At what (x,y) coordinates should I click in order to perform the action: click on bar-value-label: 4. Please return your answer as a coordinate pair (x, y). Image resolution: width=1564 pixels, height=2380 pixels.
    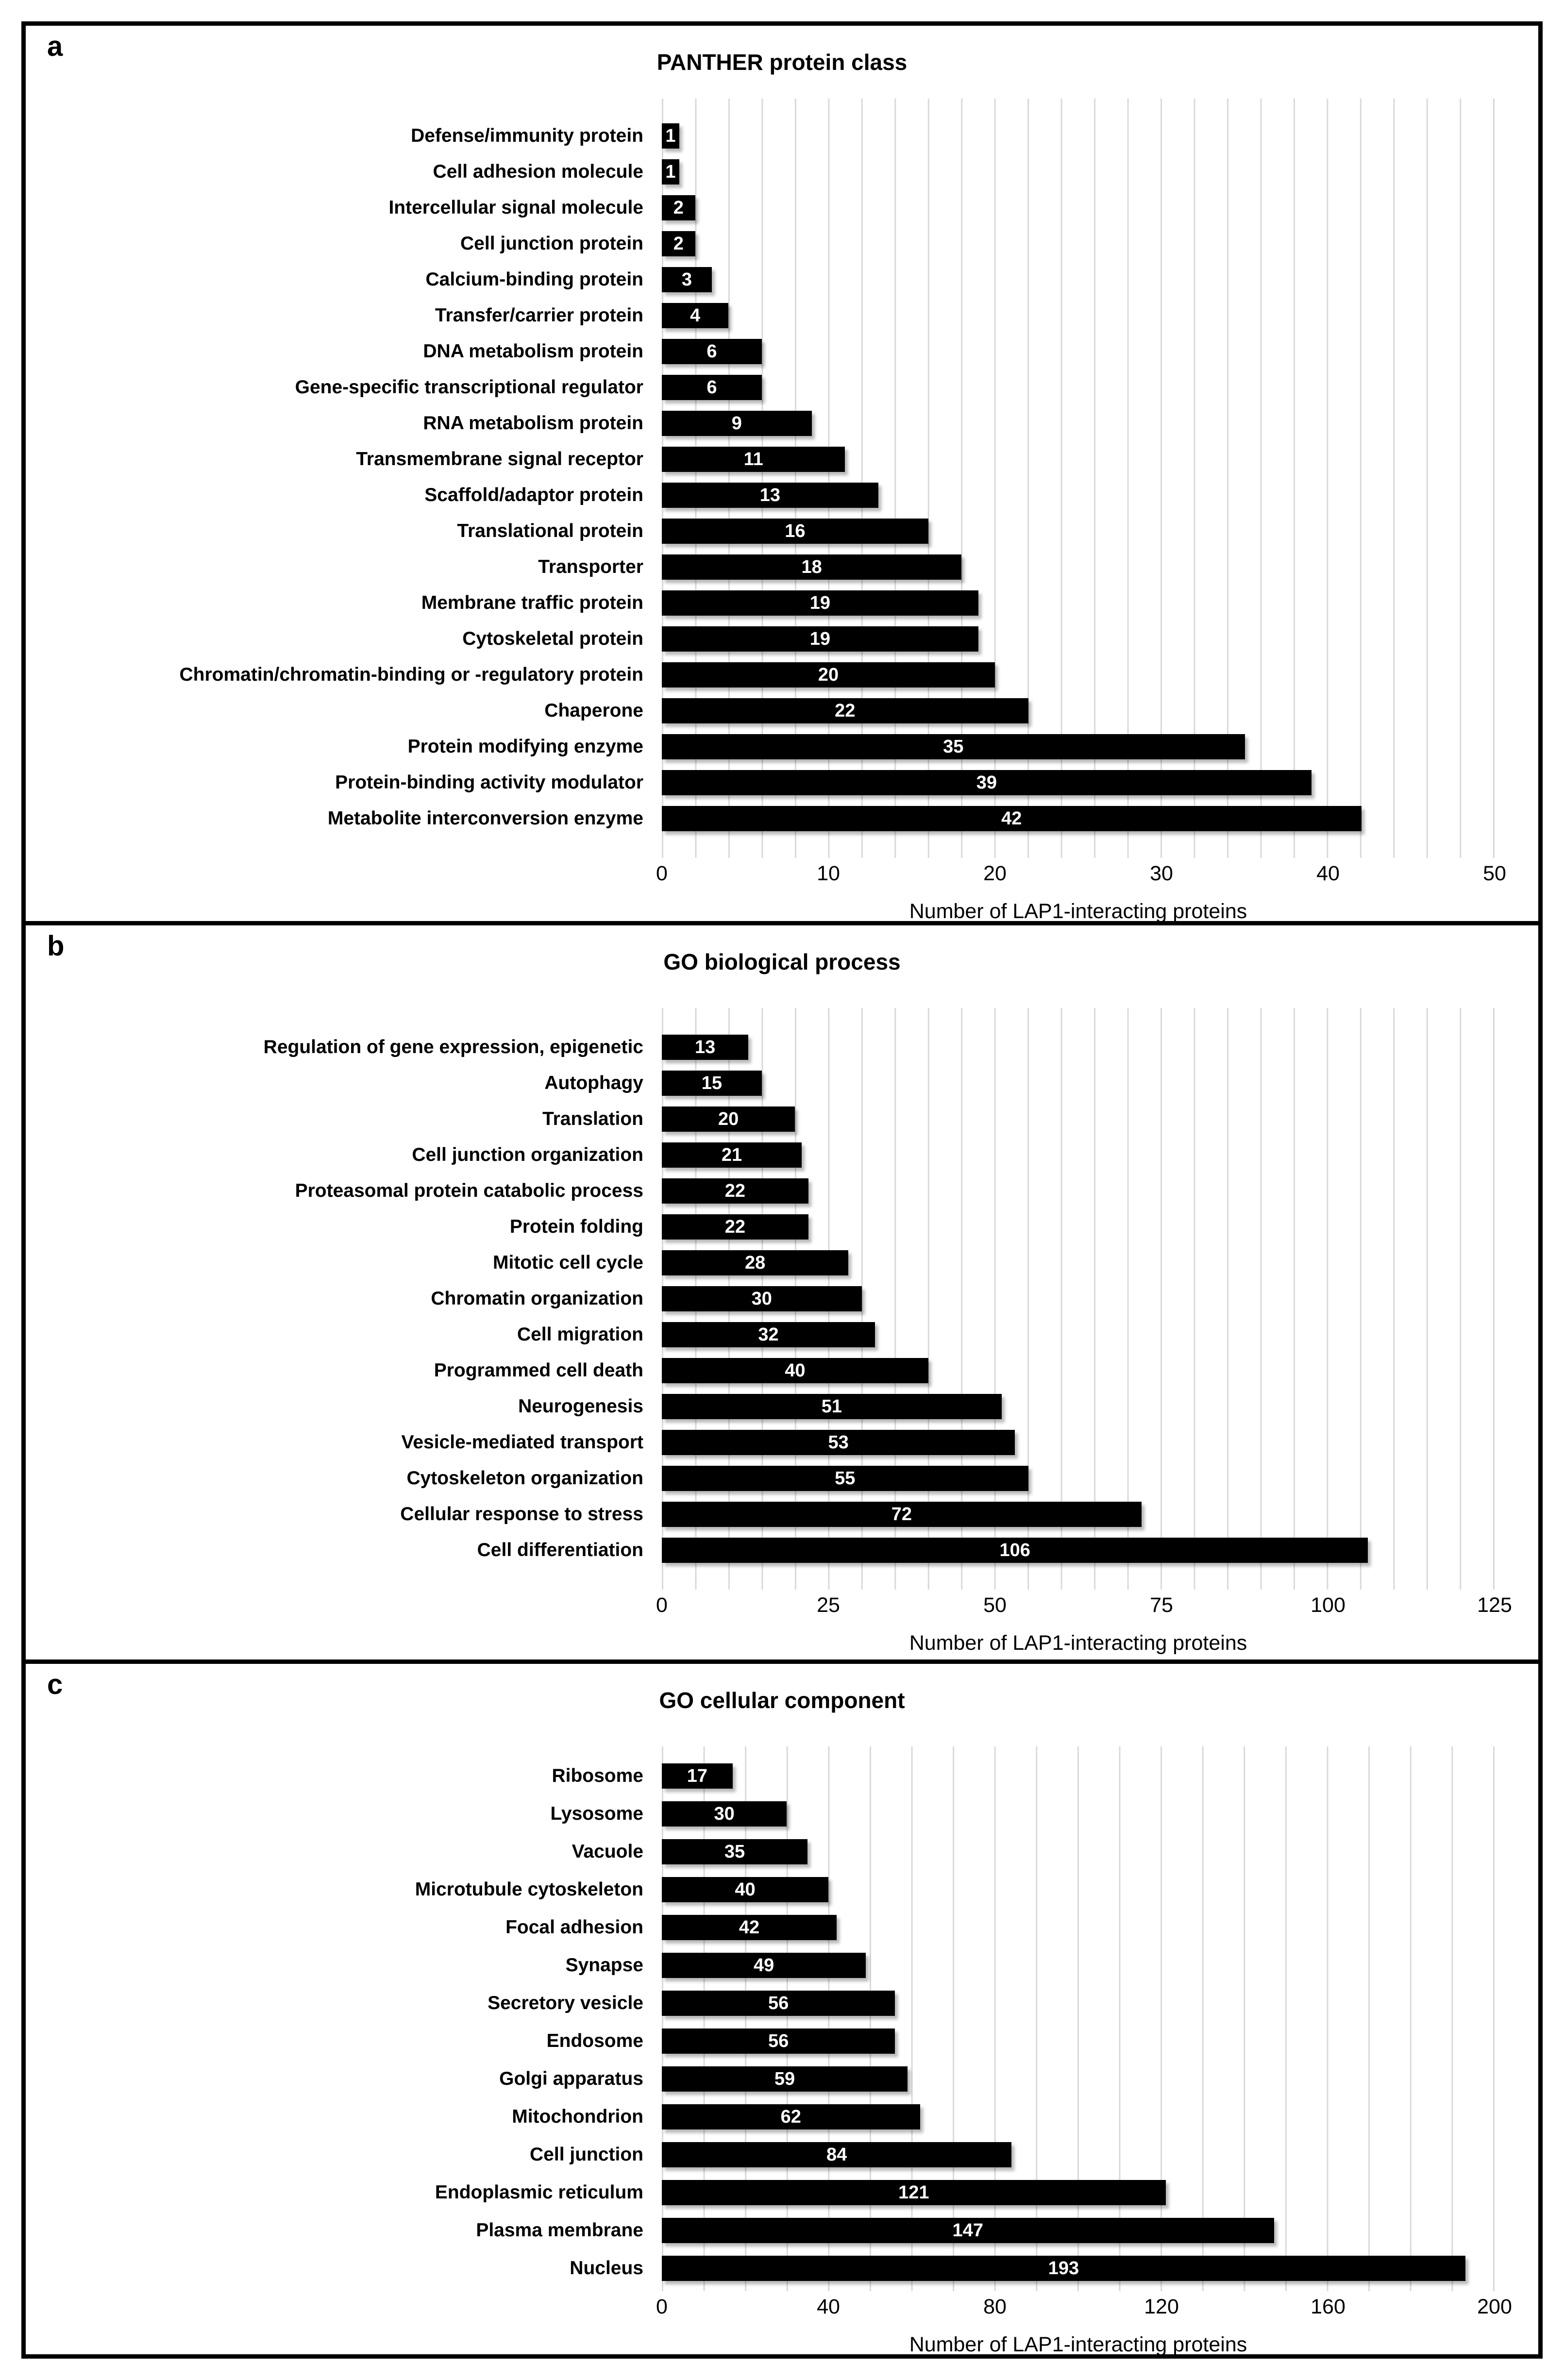
    Looking at the image, I should click on (695, 315).